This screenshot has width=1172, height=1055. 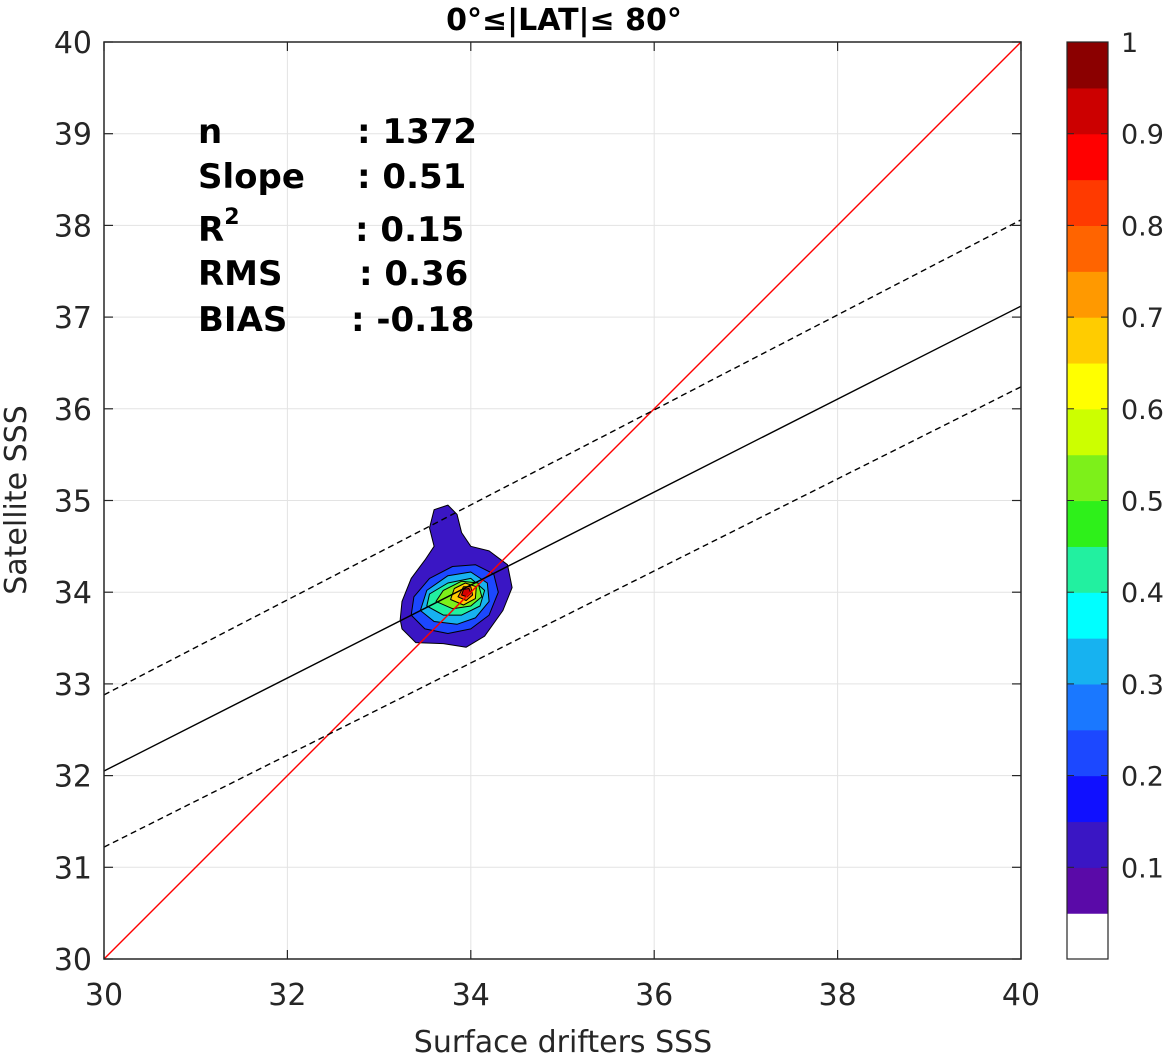 What do you see at coordinates (413, 274) in the screenshot?
I see `stat-value: : 0.36` at bounding box center [413, 274].